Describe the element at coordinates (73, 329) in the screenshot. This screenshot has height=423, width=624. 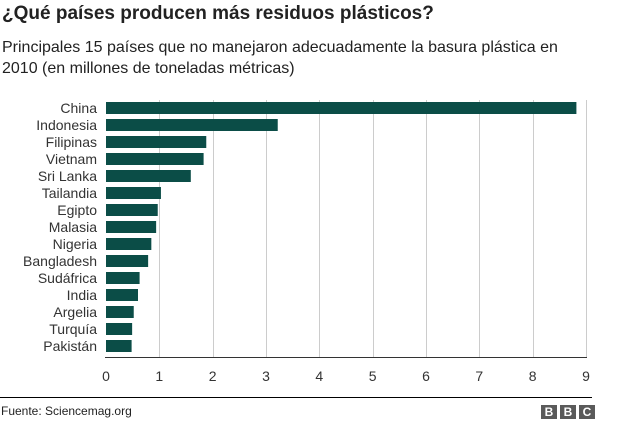
I see `category-label: Turquía` at that location.